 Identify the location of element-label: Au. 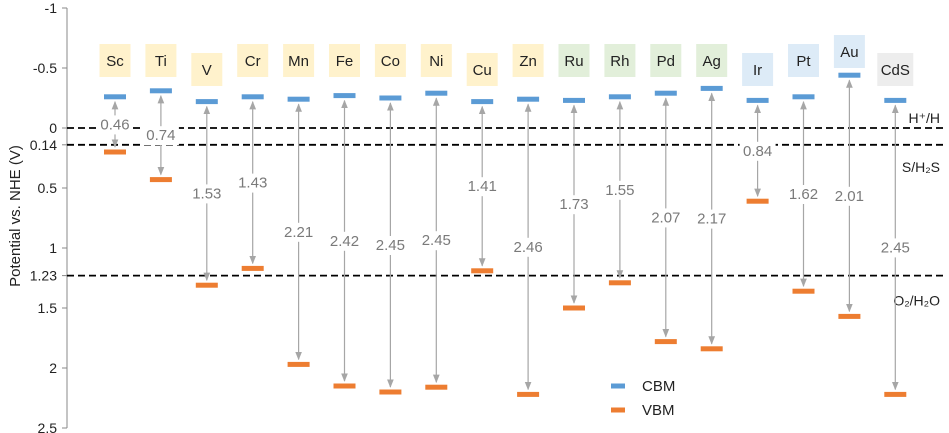
(849, 52).